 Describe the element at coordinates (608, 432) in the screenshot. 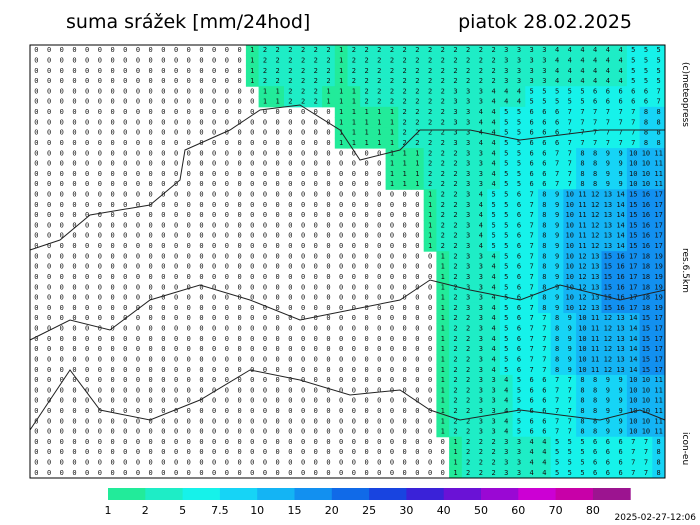

I see `cell-value: 9` at that location.